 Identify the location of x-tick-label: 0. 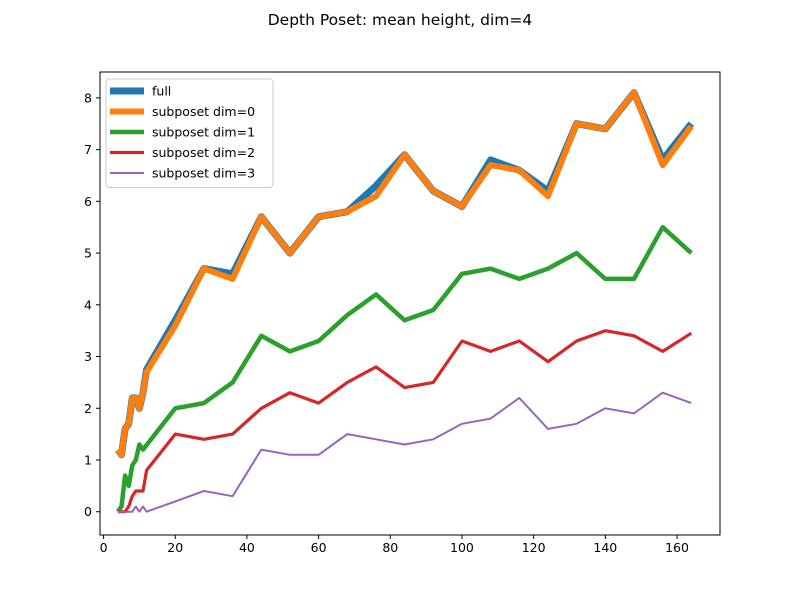
(104, 547).